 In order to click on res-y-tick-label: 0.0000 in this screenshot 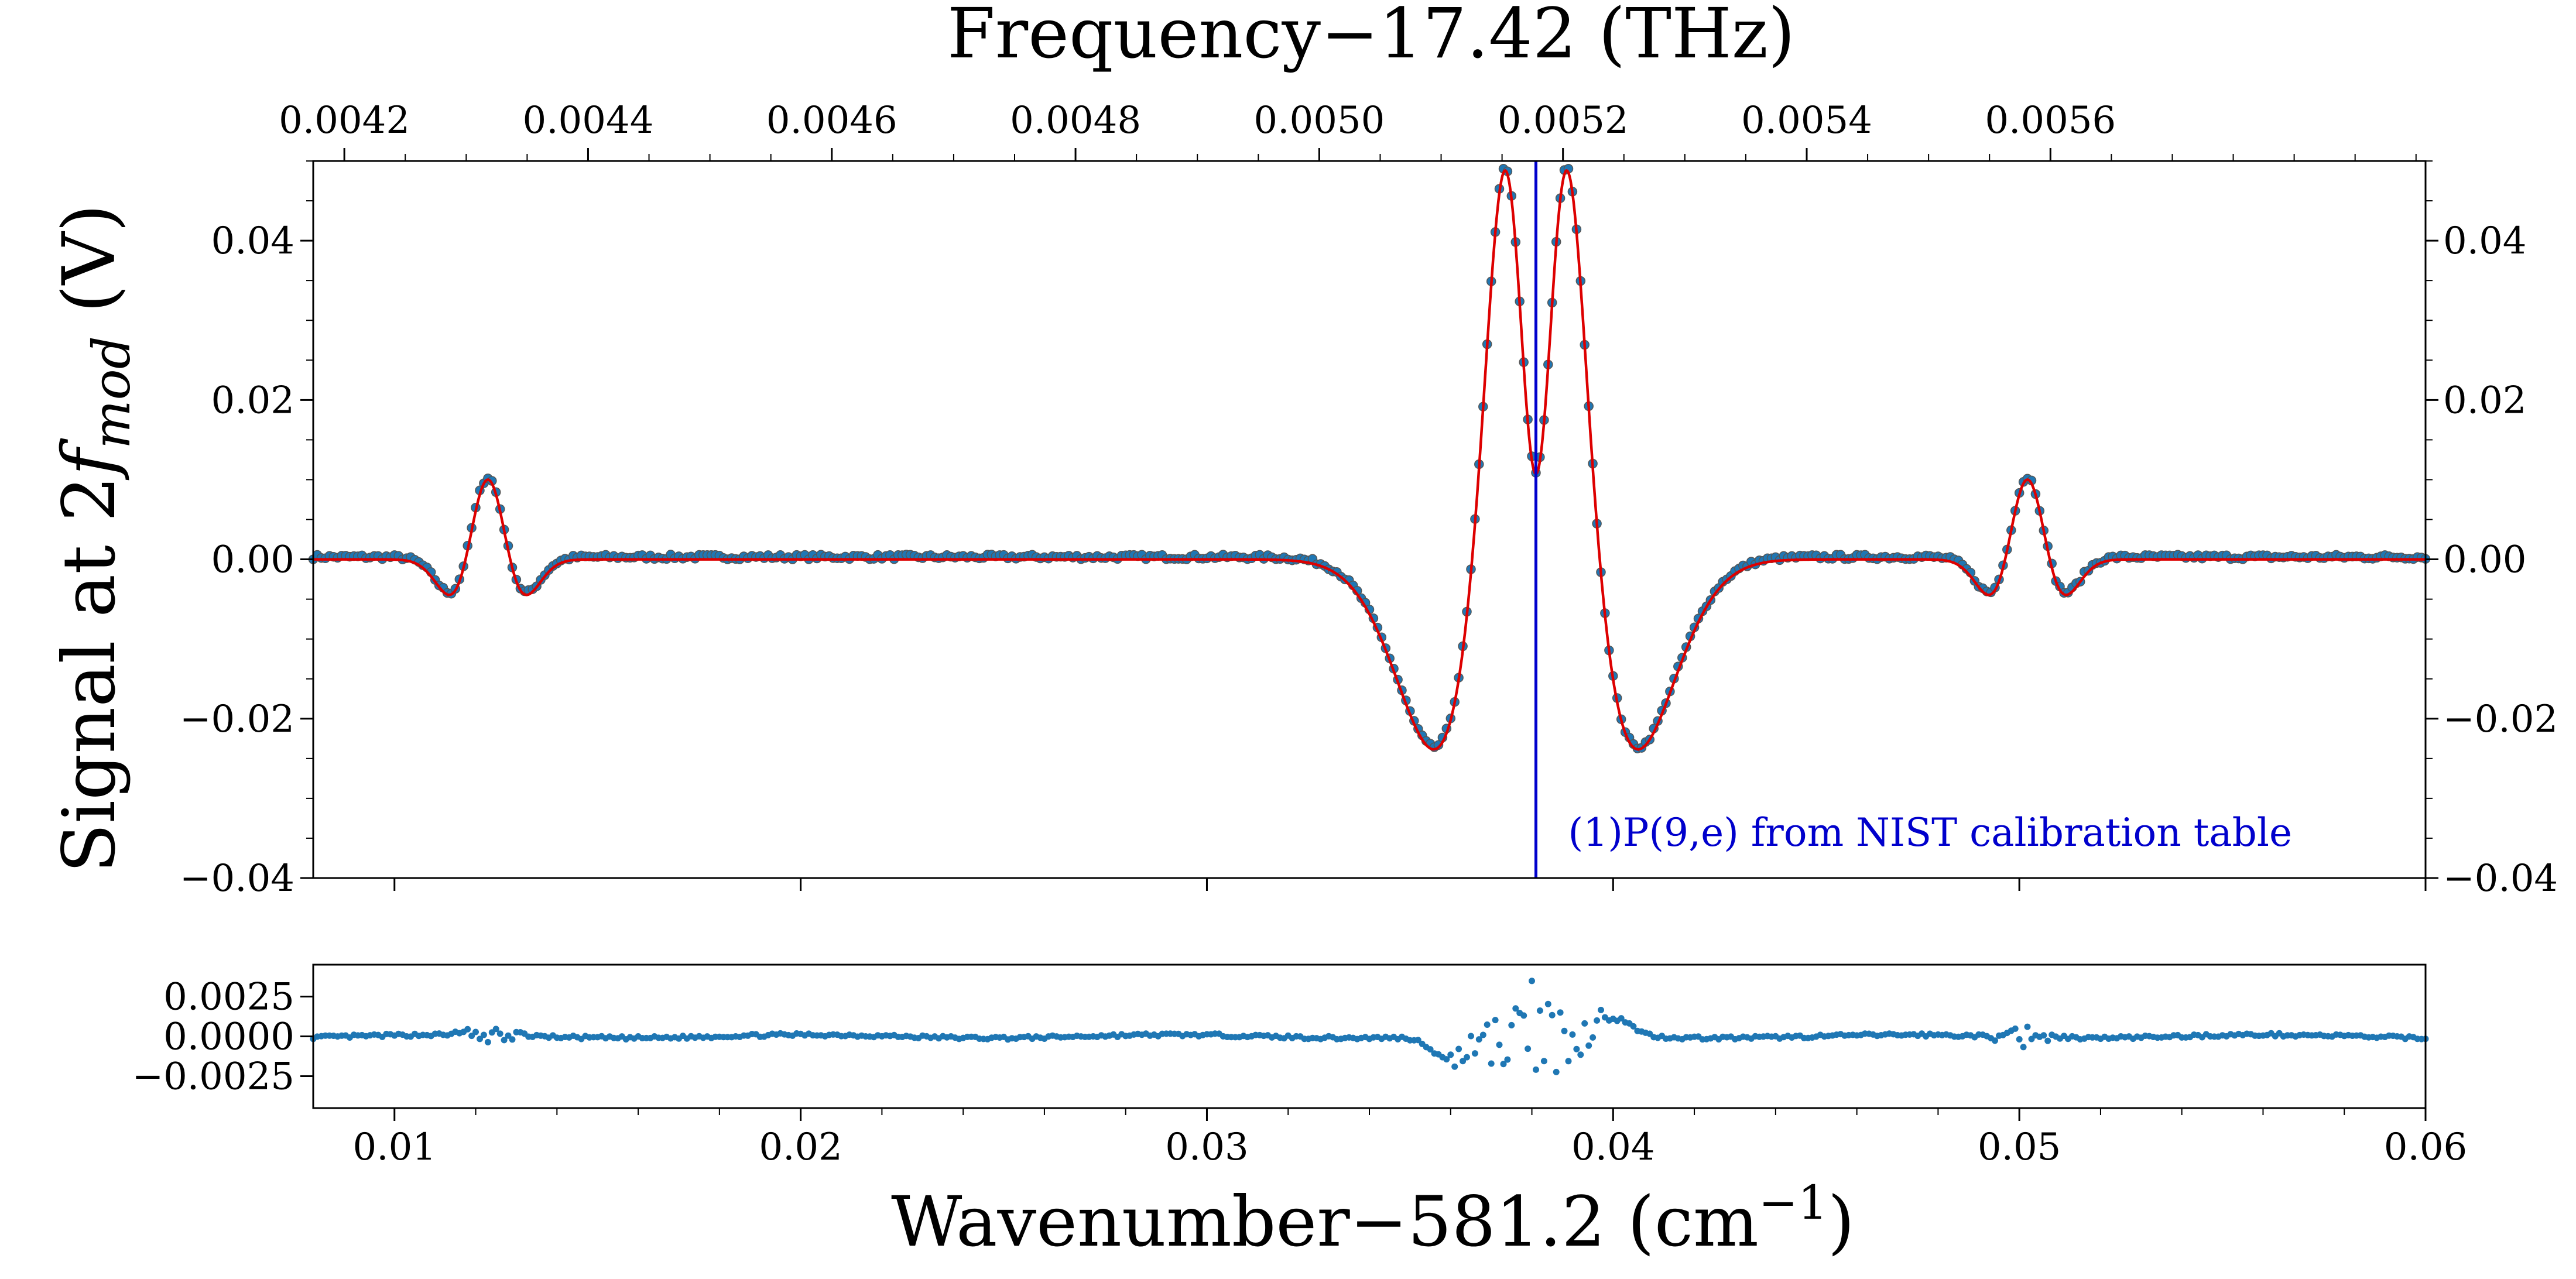, I will do `click(228, 1037)`.